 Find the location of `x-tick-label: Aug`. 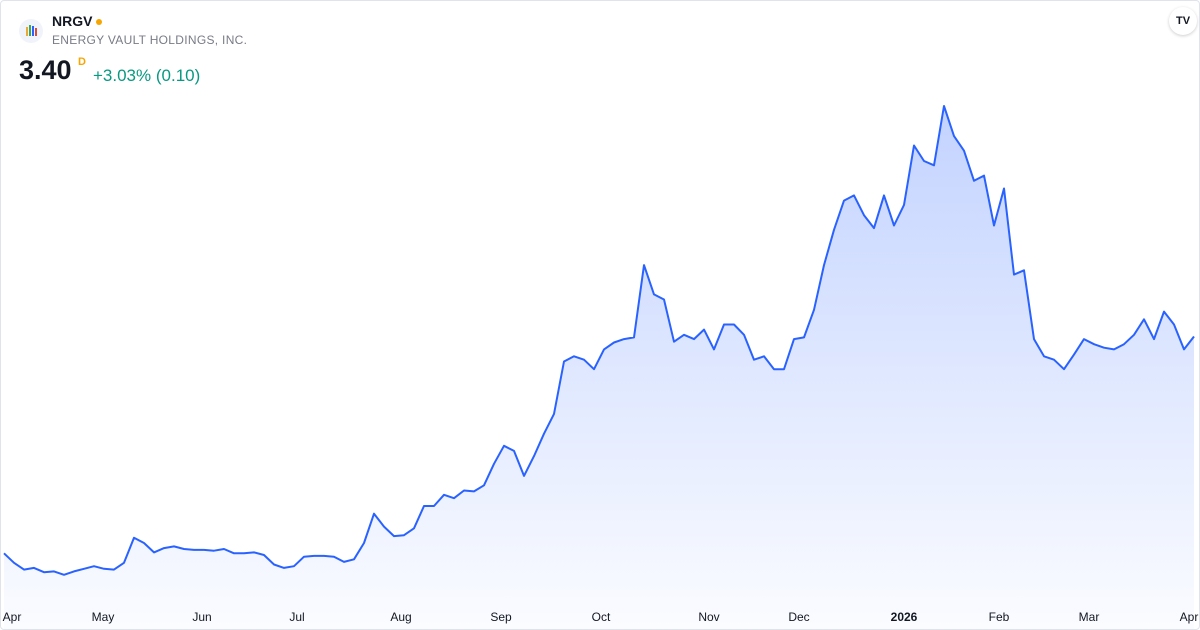

x-tick-label: Aug is located at coordinates (400, 617).